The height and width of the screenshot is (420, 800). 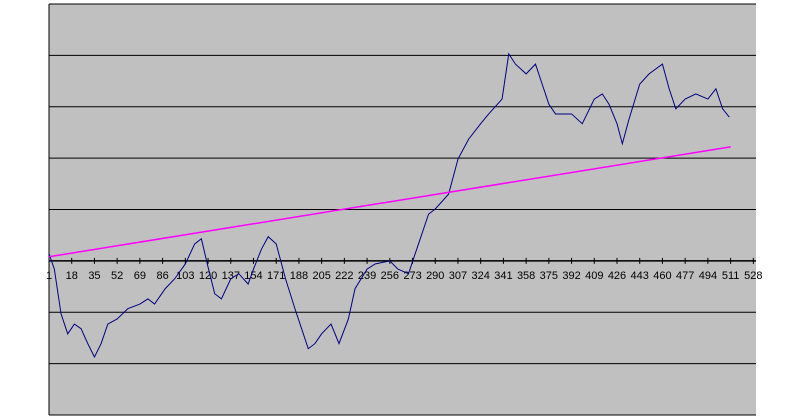 I want to click on x-tick-label: 324, so click(x=481, y=276).